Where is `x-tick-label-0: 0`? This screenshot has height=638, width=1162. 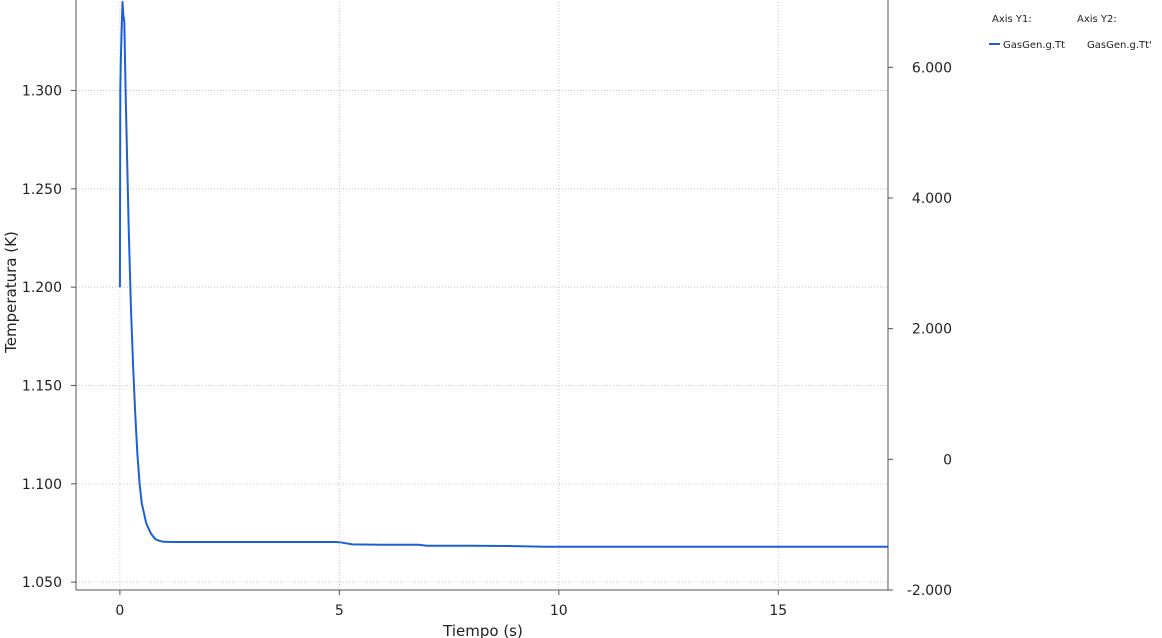
x-tick-label-0: 0 is located at coordinates (119, 611).